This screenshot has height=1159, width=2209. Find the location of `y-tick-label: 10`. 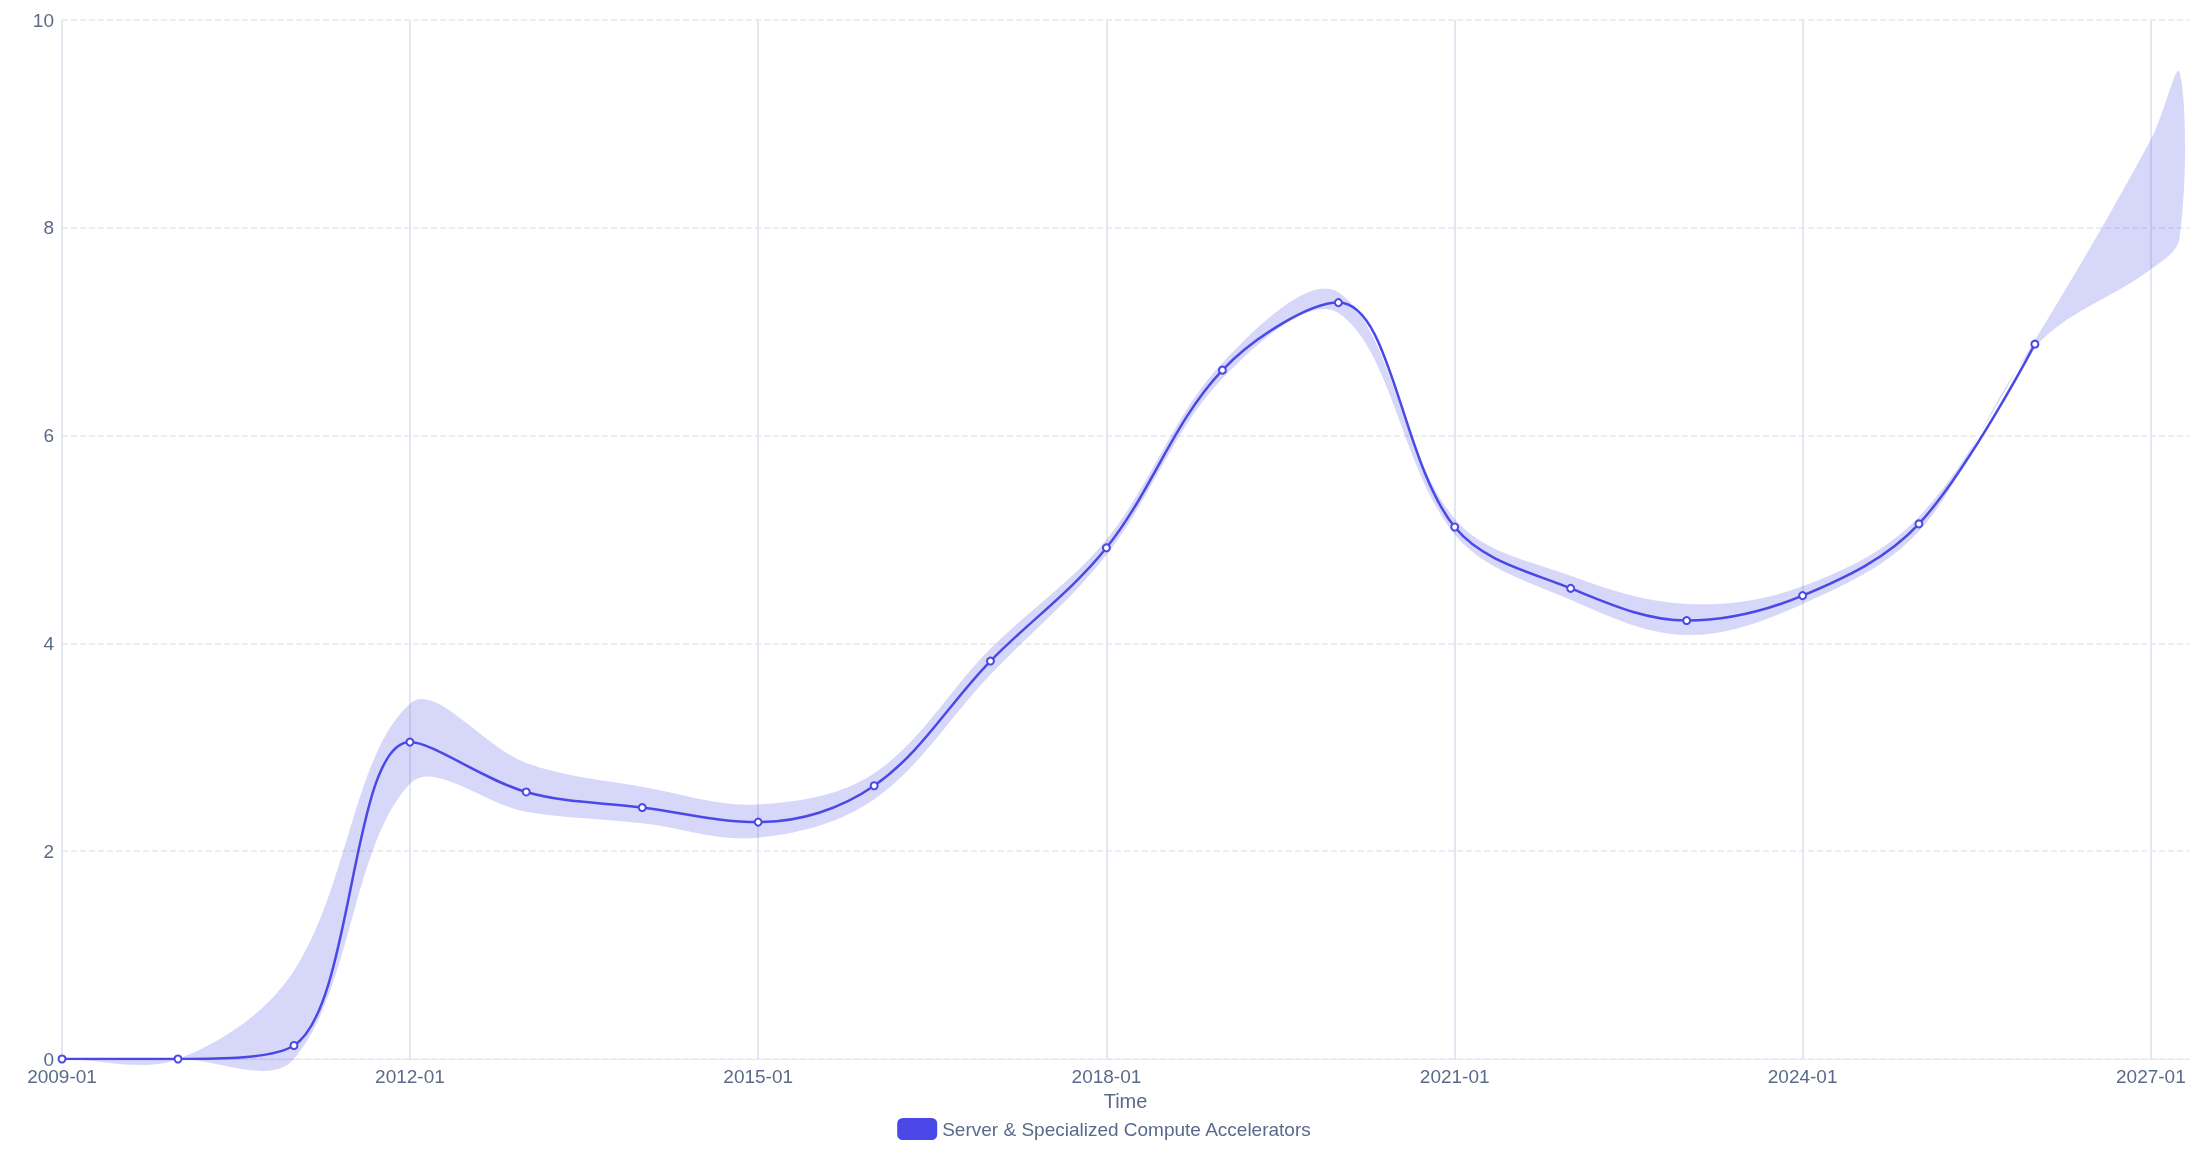

y-tick-label: 10 is located at coordinates (43, 20).